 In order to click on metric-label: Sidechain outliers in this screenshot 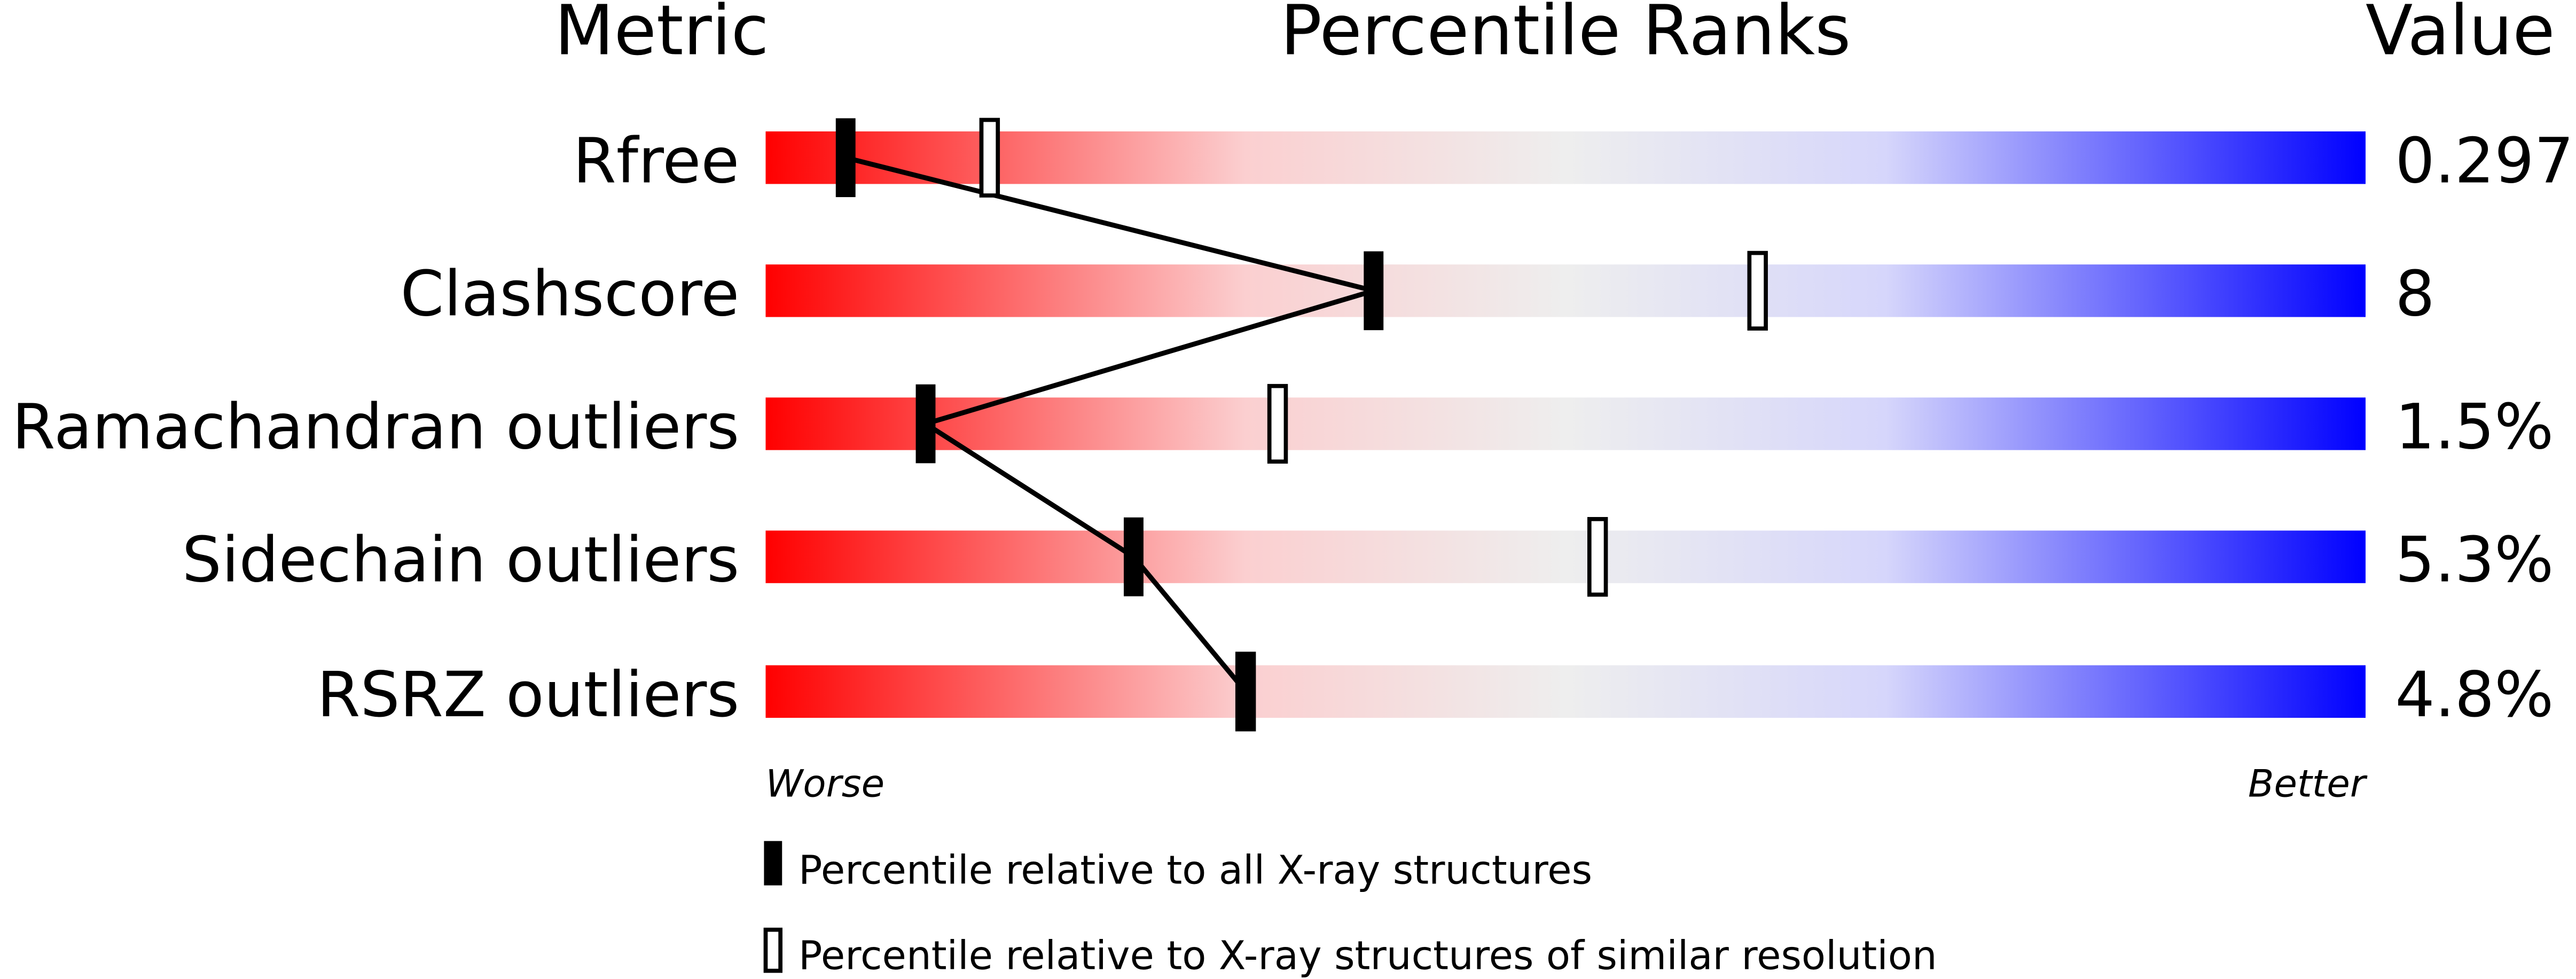, I will do `click(460, 560)`.